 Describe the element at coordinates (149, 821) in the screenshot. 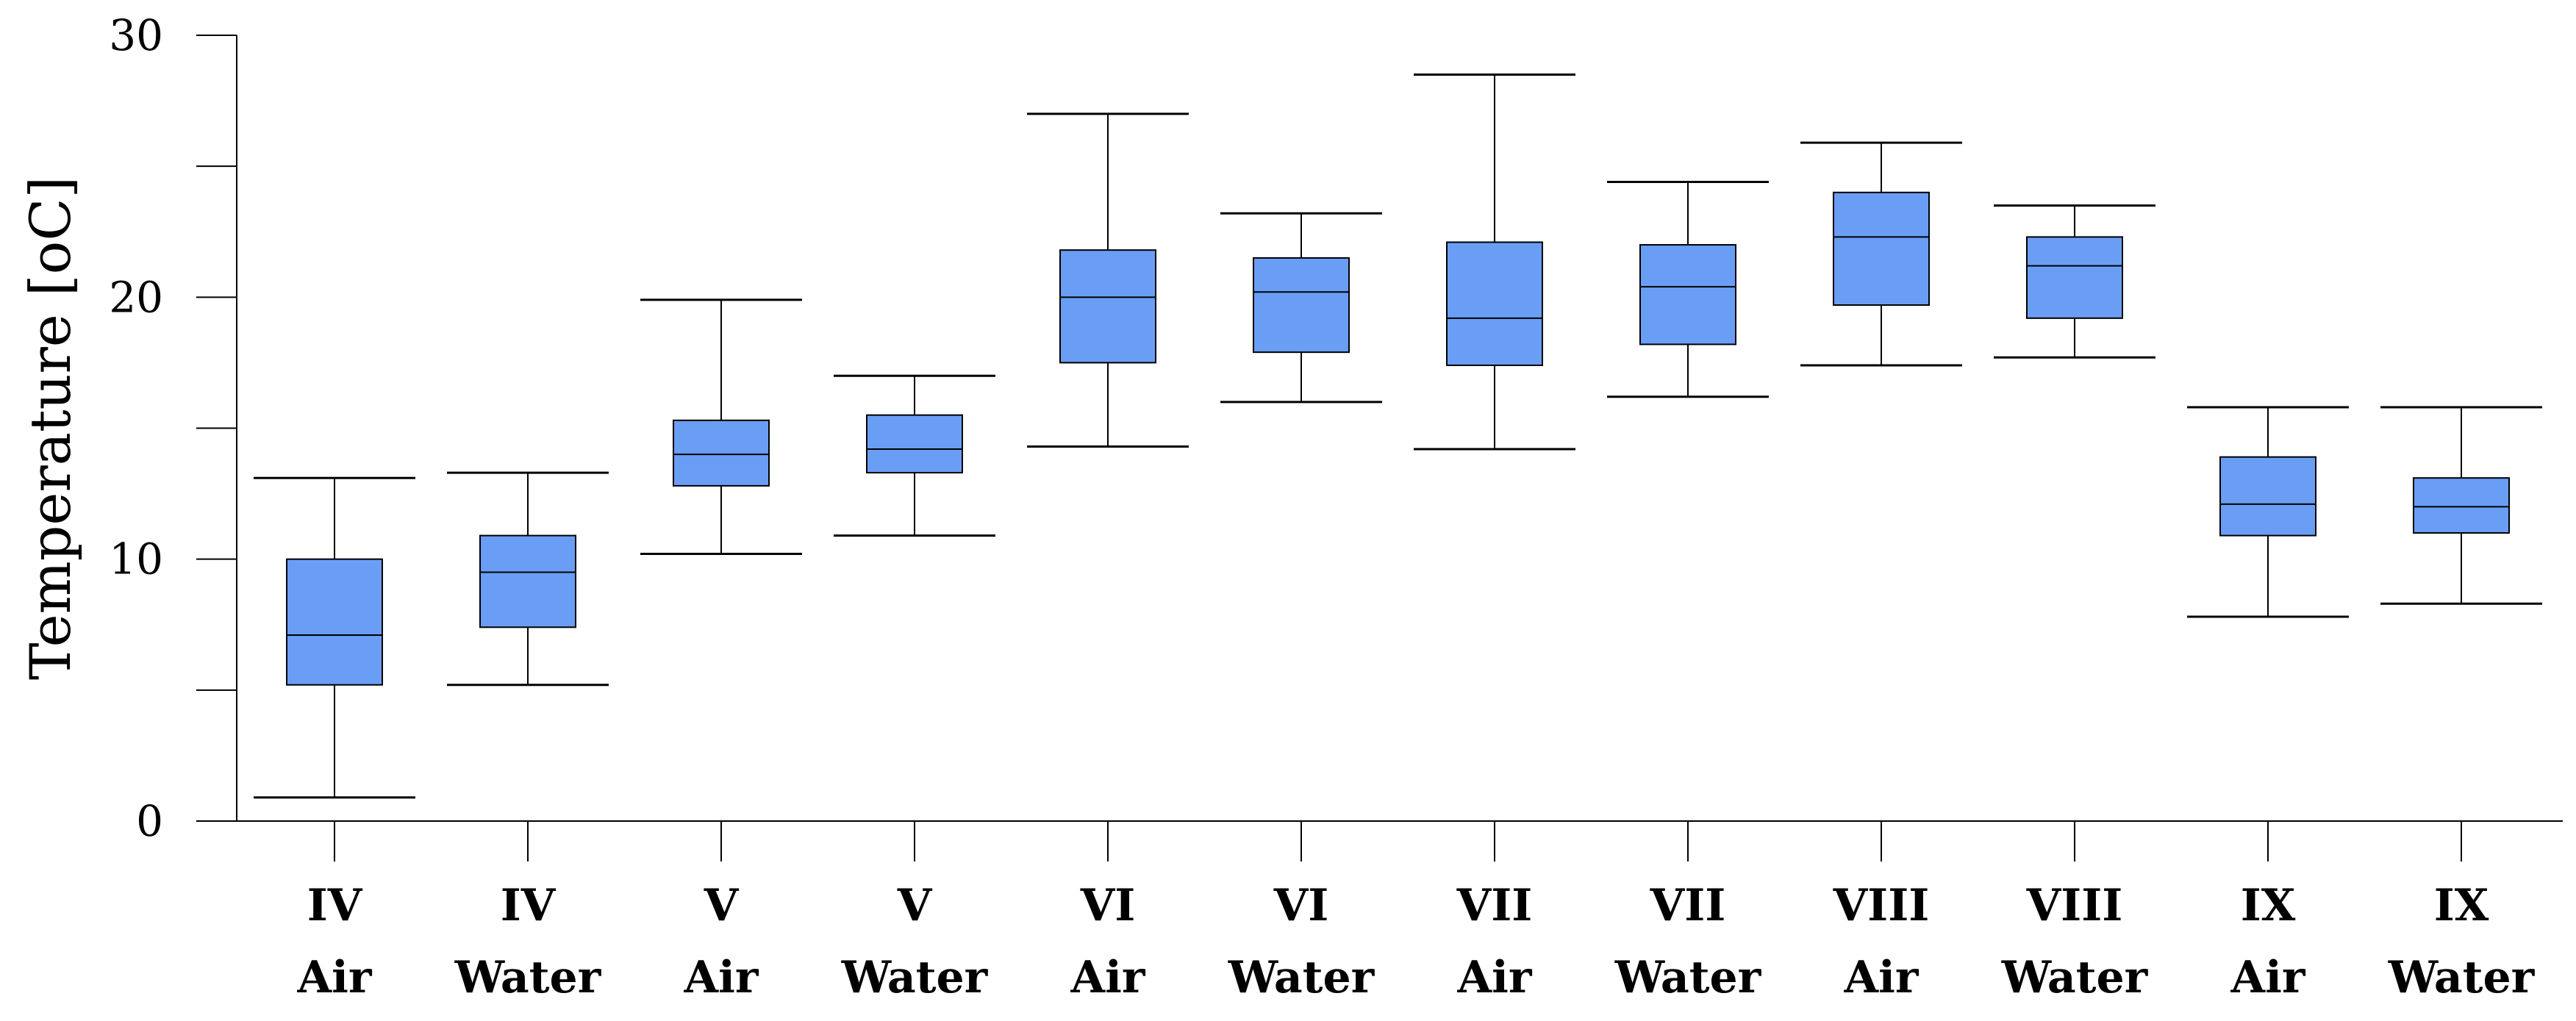

I see `y-tick-label: 0` at that location.